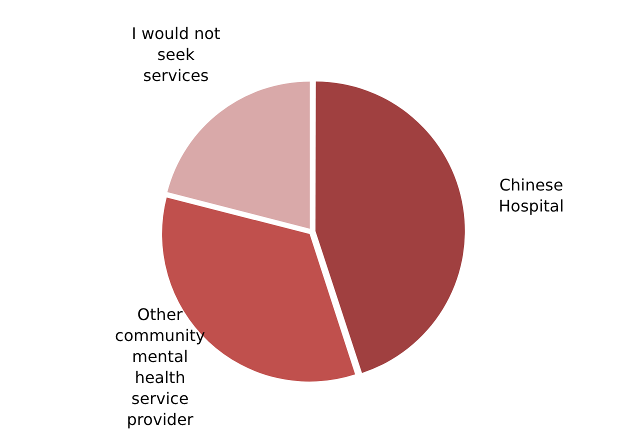  Describe the element at coordinates (531, 195) in the screenshot. I see `slice-label: Chinese Hospital` at that location.